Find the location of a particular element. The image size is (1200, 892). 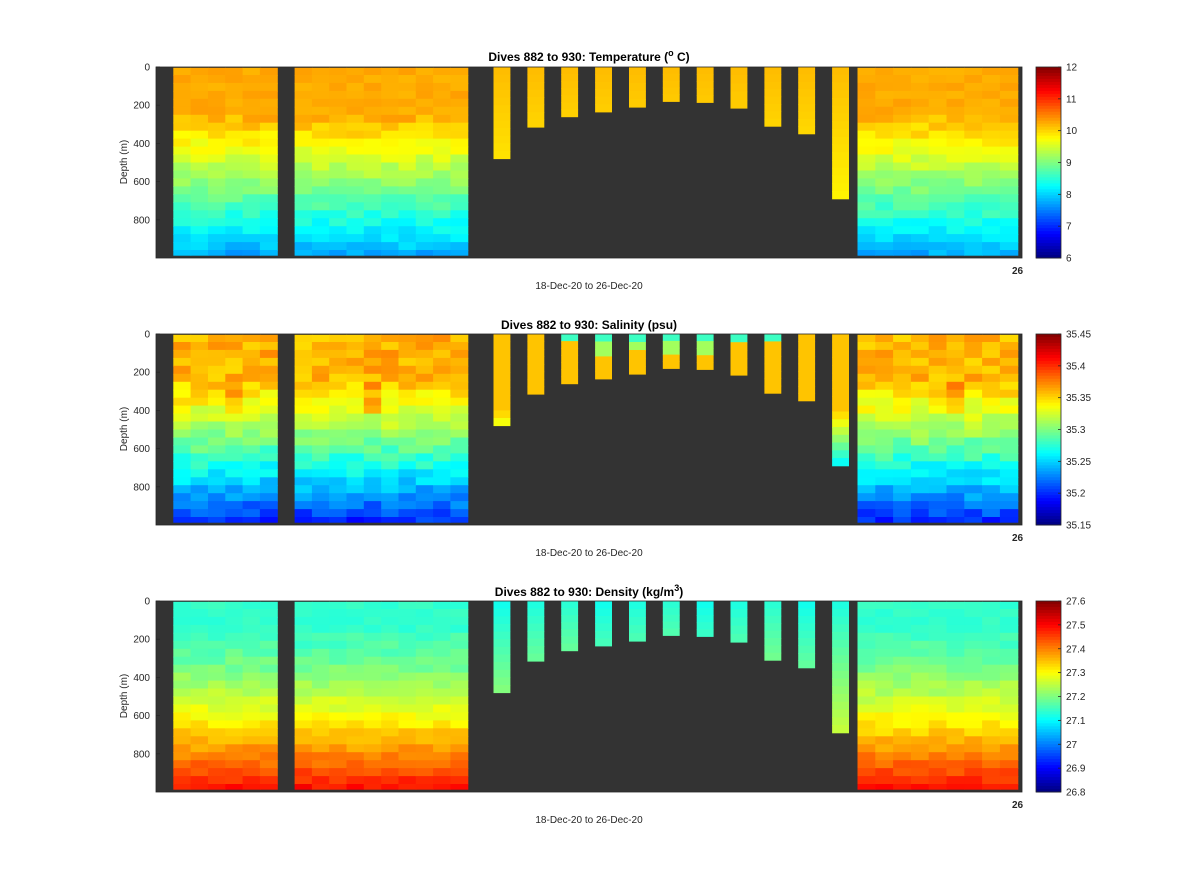

y-tick-label: 0 is located at coordinates (147, 335).